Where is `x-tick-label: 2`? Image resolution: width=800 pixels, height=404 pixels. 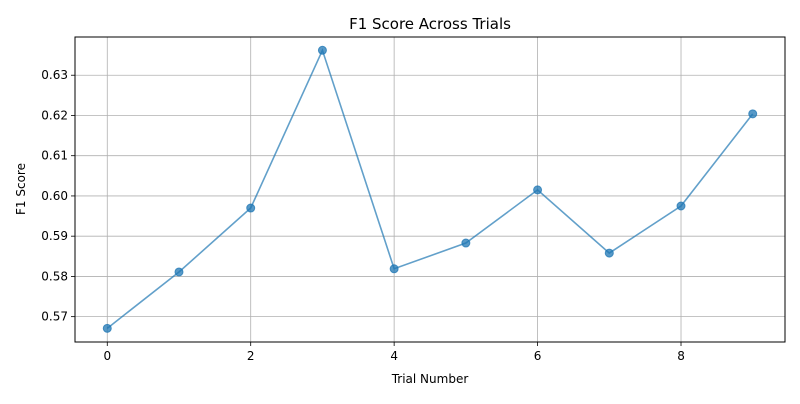
x-tick-label: 2 is located at coordinates (251, 356).